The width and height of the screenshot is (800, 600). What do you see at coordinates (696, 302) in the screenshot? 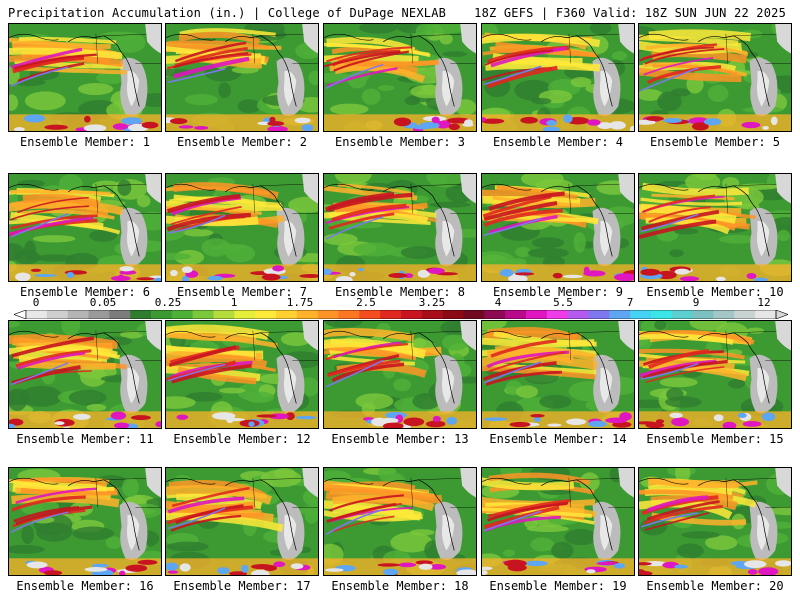
I see `colorbar-tick-label: 9` at bounding box center [696, 302].